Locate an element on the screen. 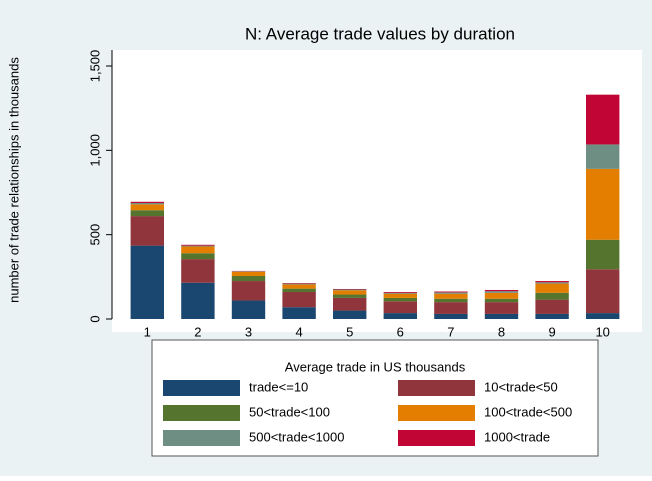  legend-label: 10<trade<50 is located at coordinates (521, 386).